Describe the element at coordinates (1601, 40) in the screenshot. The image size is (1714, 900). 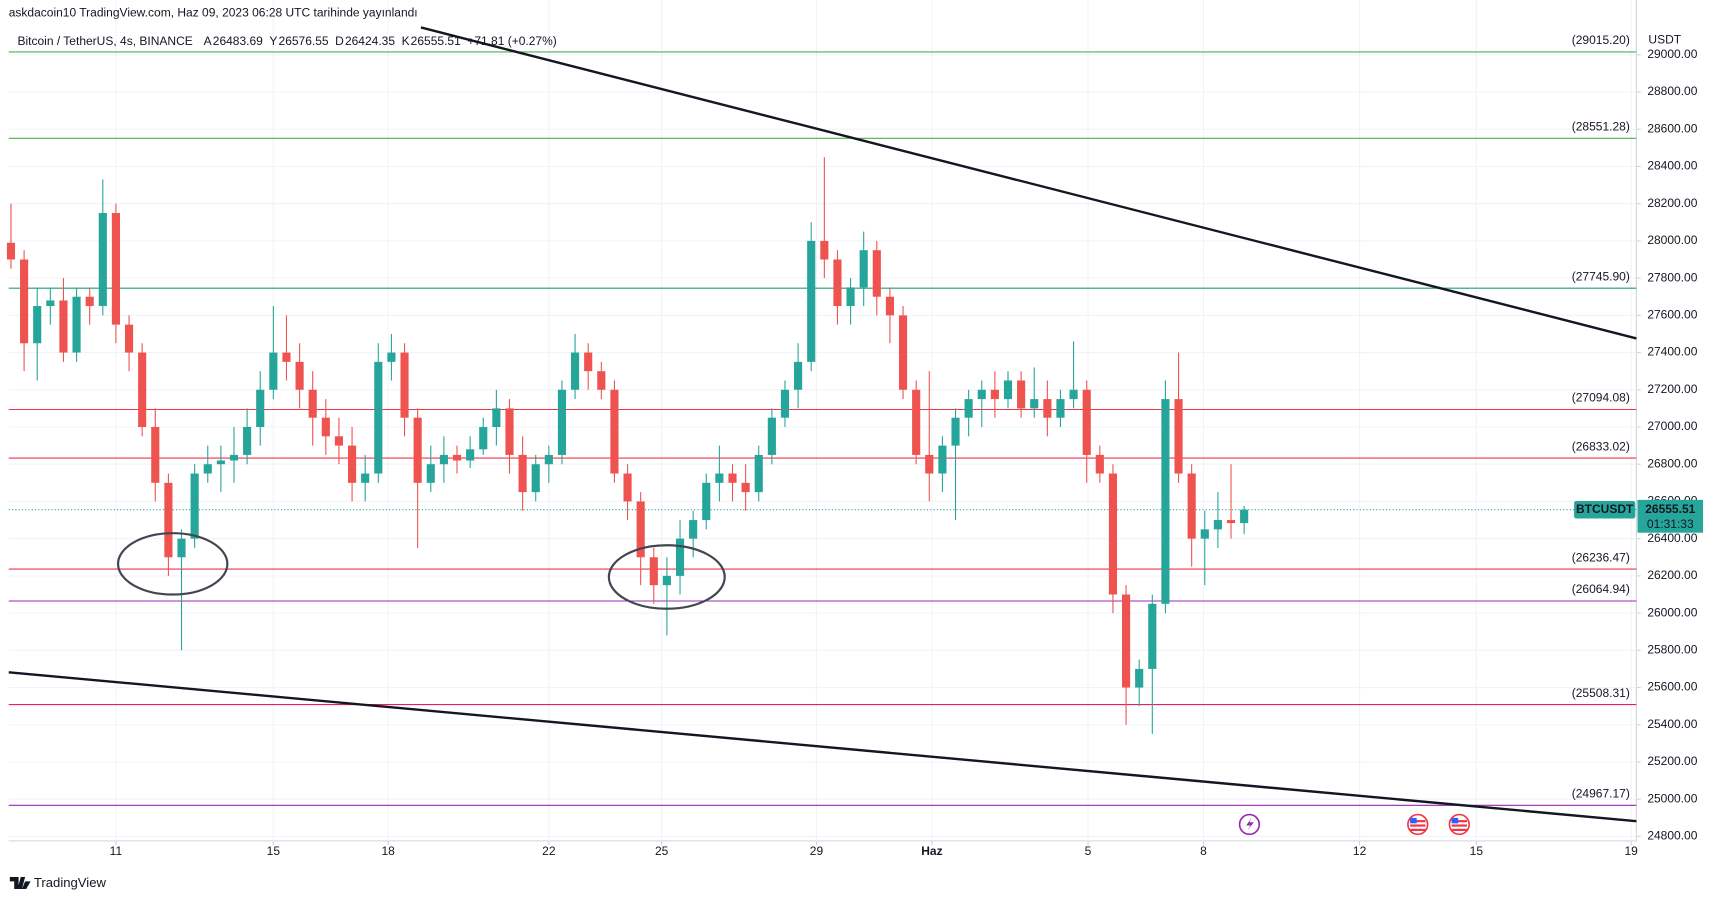
I see `level-label: (29015.20)` at that location.